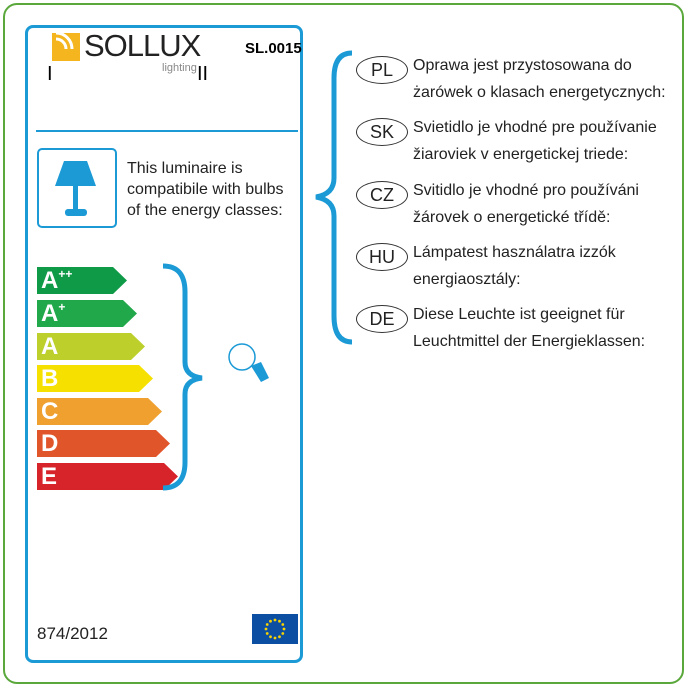 The image size is (688, 688). I want to click on energy-class-d: D, so click(103, 443).